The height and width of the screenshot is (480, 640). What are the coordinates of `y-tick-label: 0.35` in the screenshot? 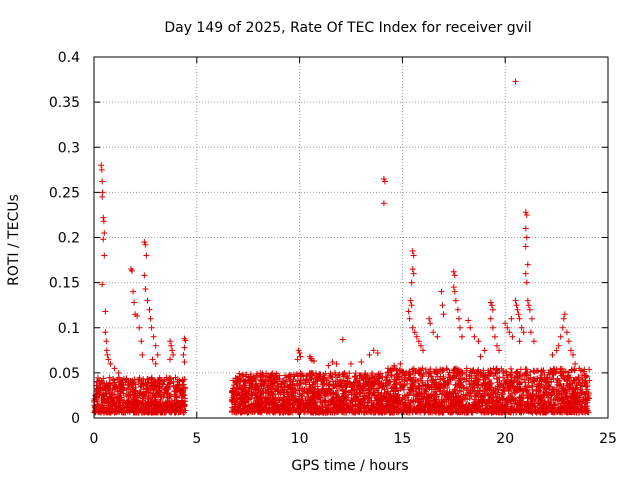 It's located at (64, 103).